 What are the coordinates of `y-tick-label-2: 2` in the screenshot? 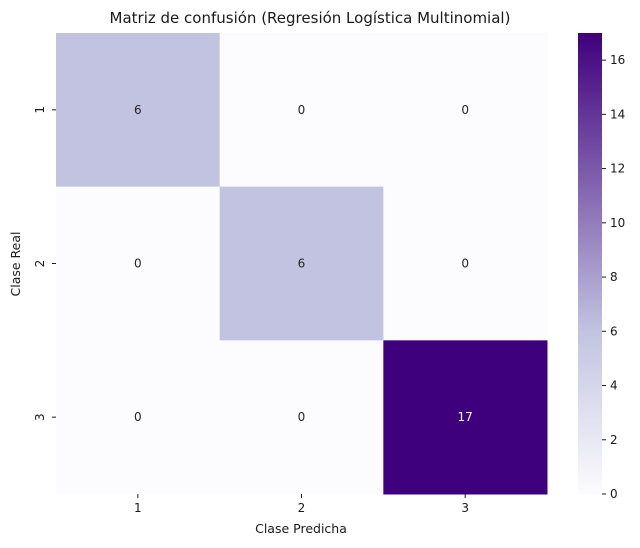 It's located at (40, 264).